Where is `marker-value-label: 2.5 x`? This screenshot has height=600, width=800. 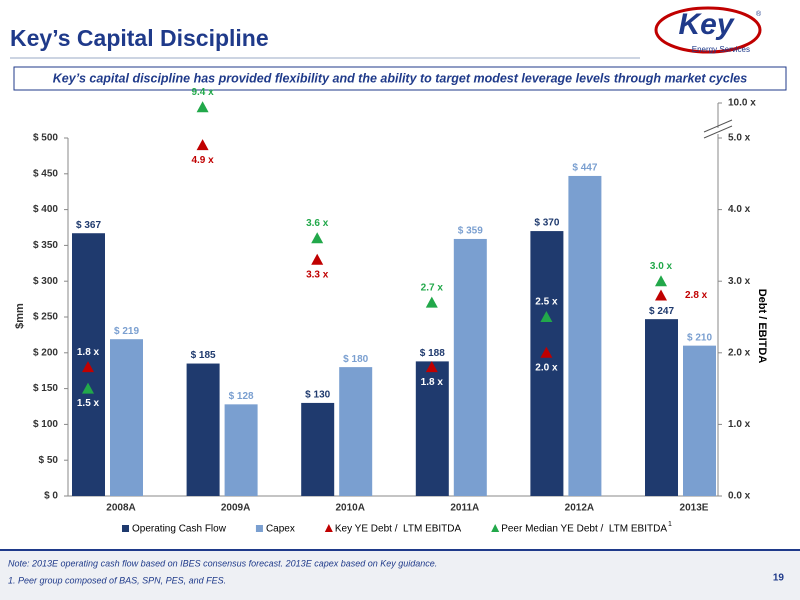
marker-value-label: 2.5 x is located at coordinates (546, 302).